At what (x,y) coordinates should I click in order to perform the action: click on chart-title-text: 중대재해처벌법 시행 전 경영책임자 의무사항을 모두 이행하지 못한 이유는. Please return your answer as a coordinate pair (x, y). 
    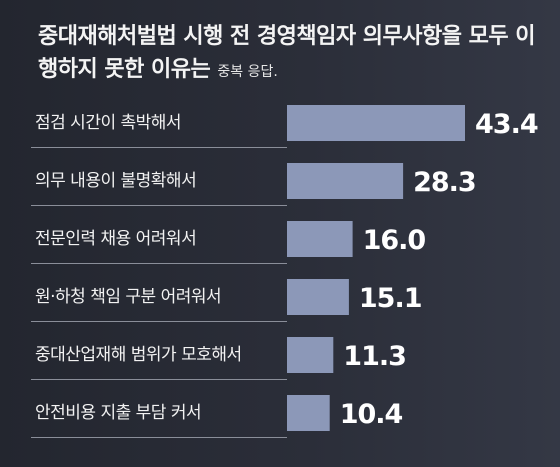
    Looking at the image, I should click on (286, 53).